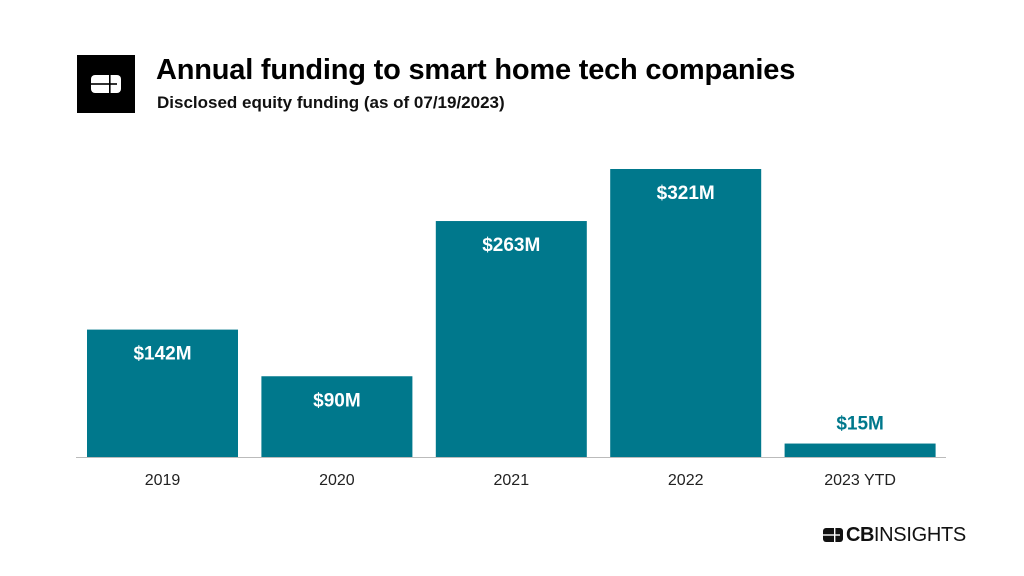  Describe the element at coordinates (686, 480) in the screenshot. I see `x-tick-label: 2022` at that location.